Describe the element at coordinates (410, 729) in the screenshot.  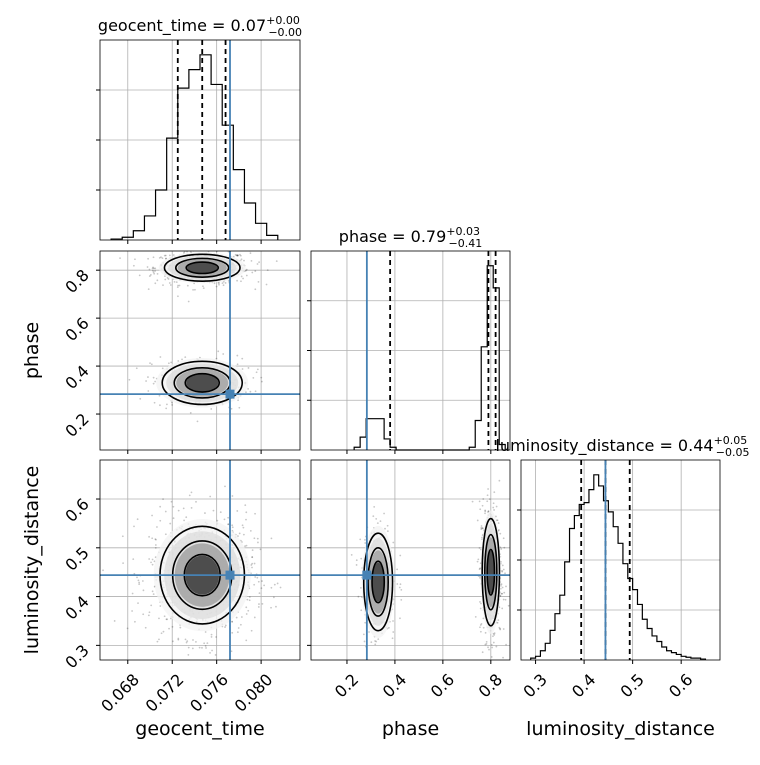
I see `x-axis-label-phase: phase` at that location.